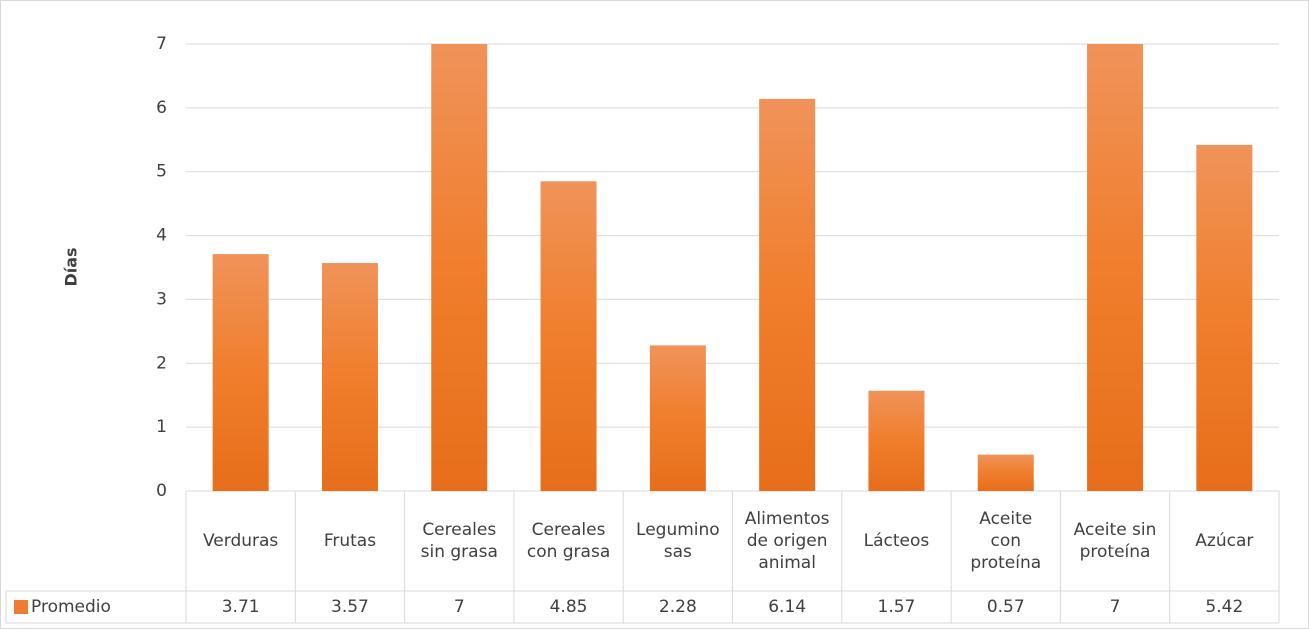 This screenshot has width=1309, height=630. I want to click on legend-label: Promedio, so click(71, 607).